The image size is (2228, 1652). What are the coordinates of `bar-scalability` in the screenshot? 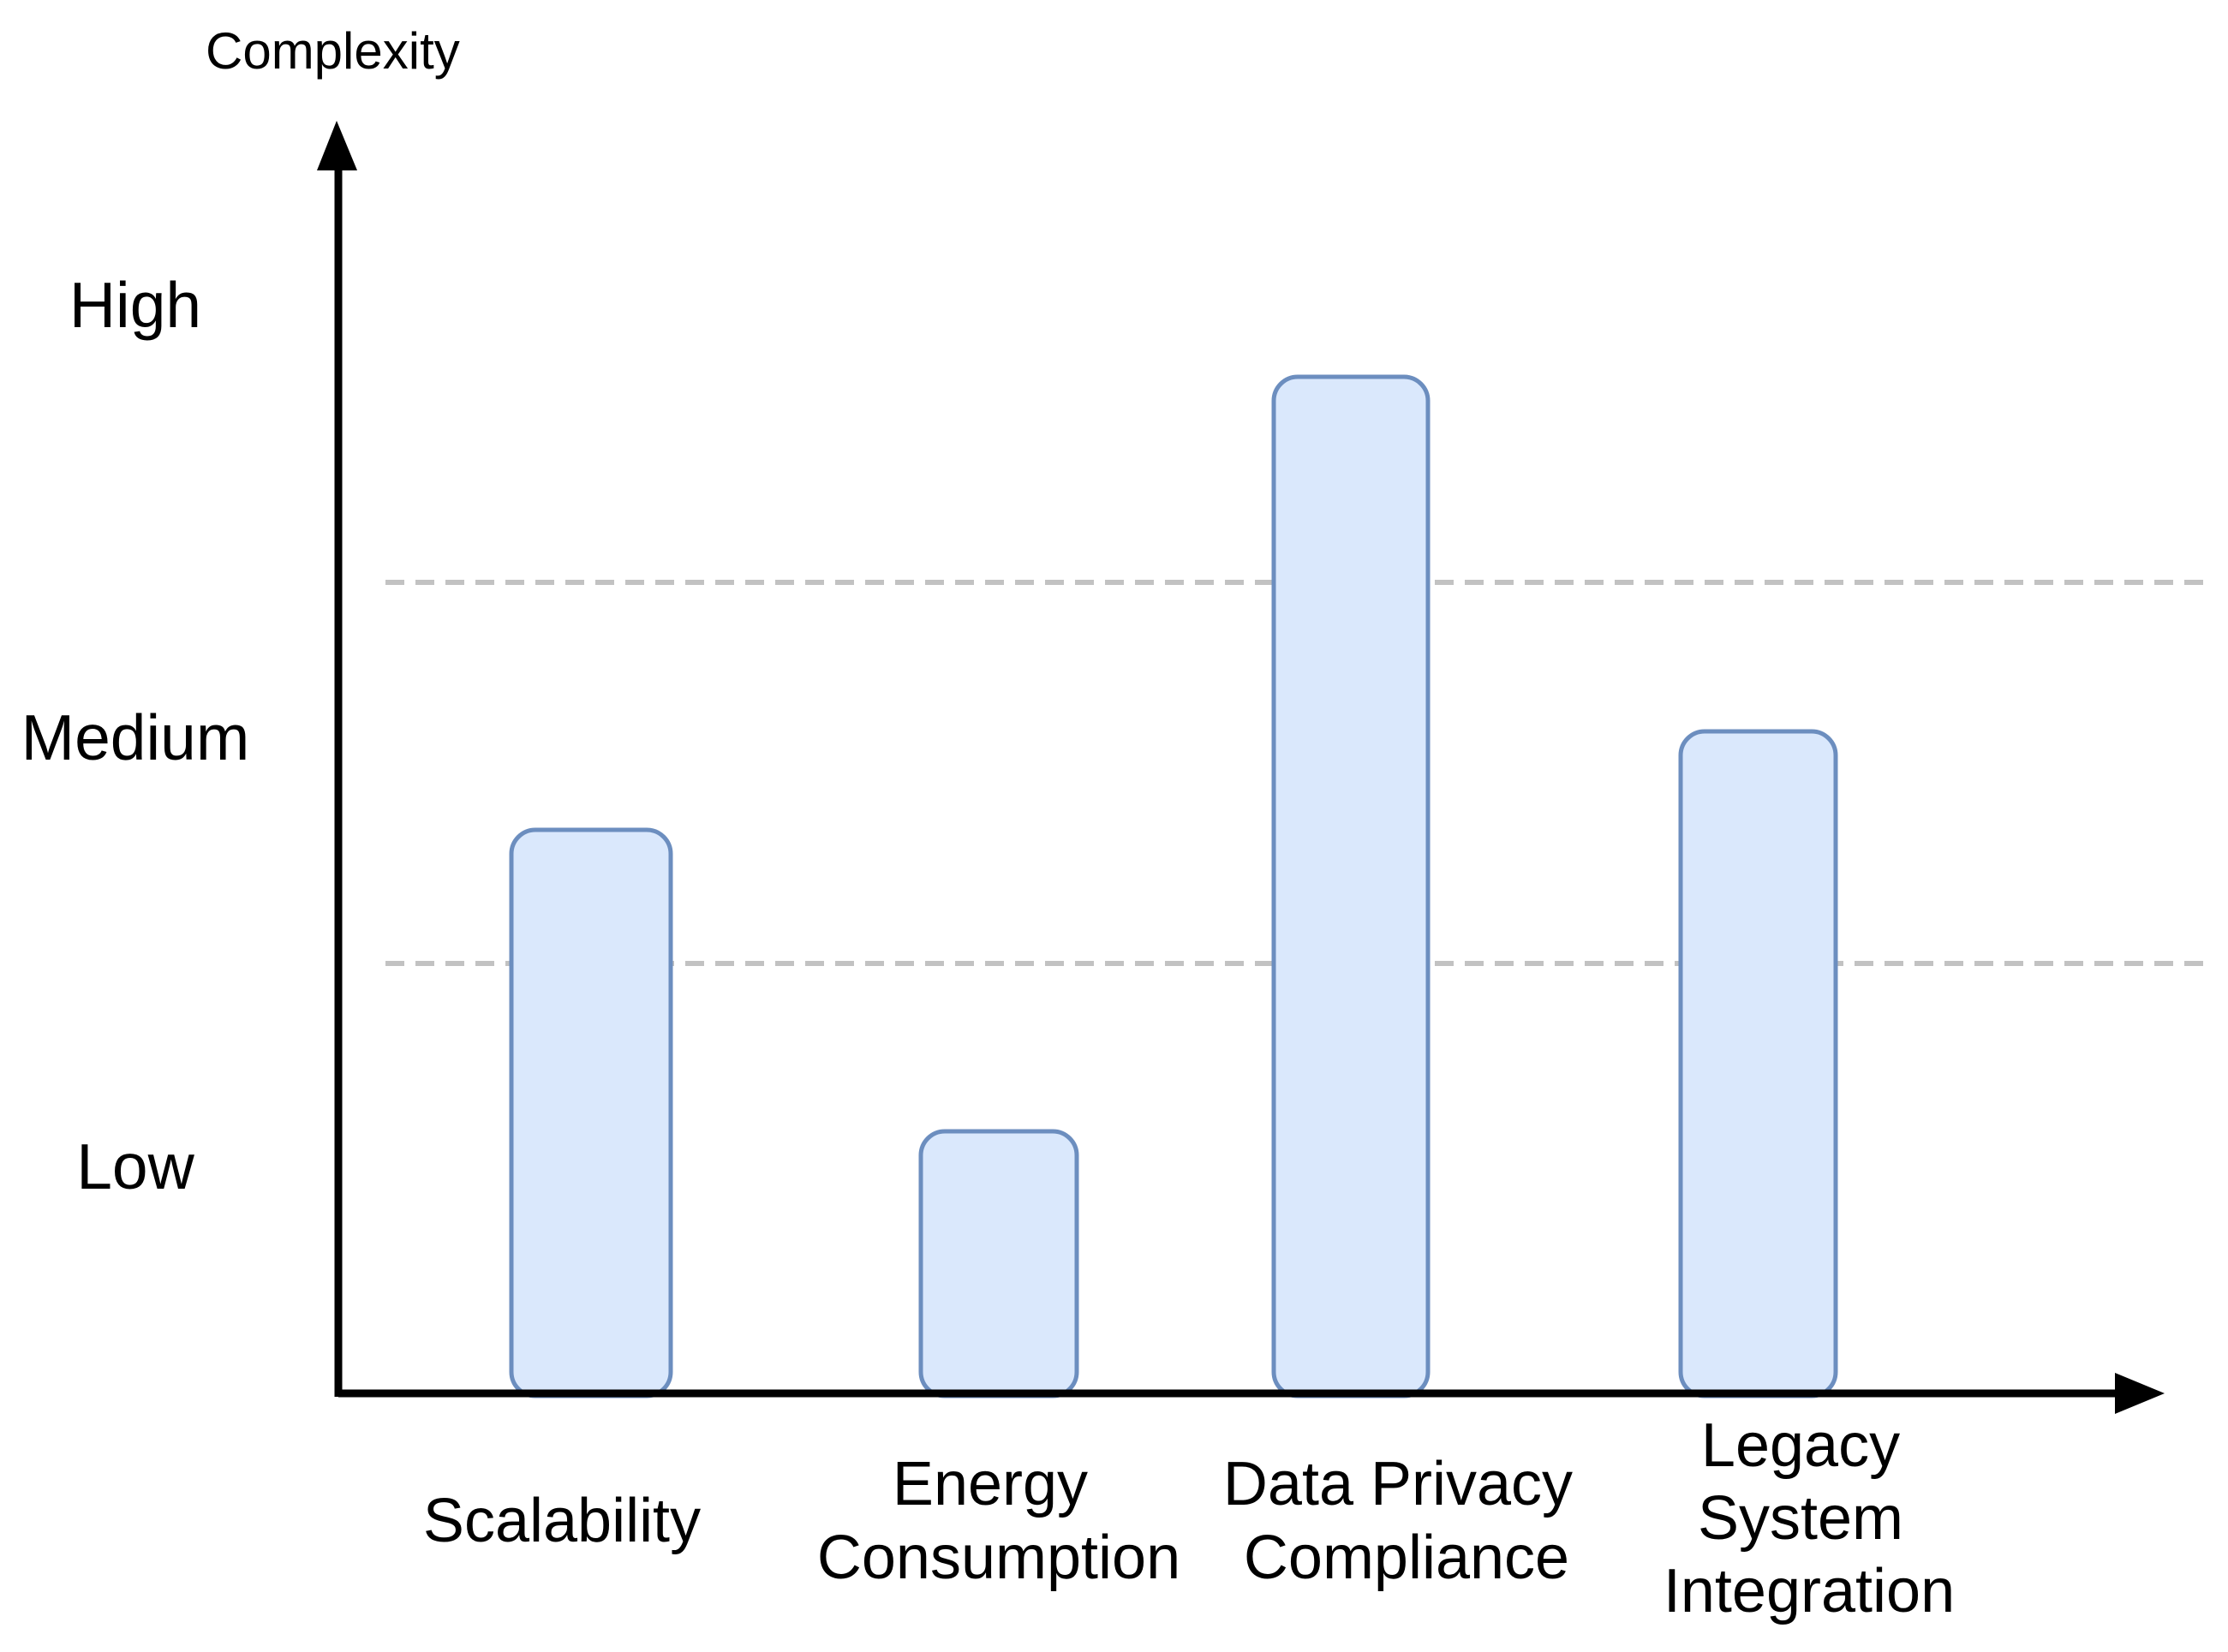 It's located at (591, 1113).